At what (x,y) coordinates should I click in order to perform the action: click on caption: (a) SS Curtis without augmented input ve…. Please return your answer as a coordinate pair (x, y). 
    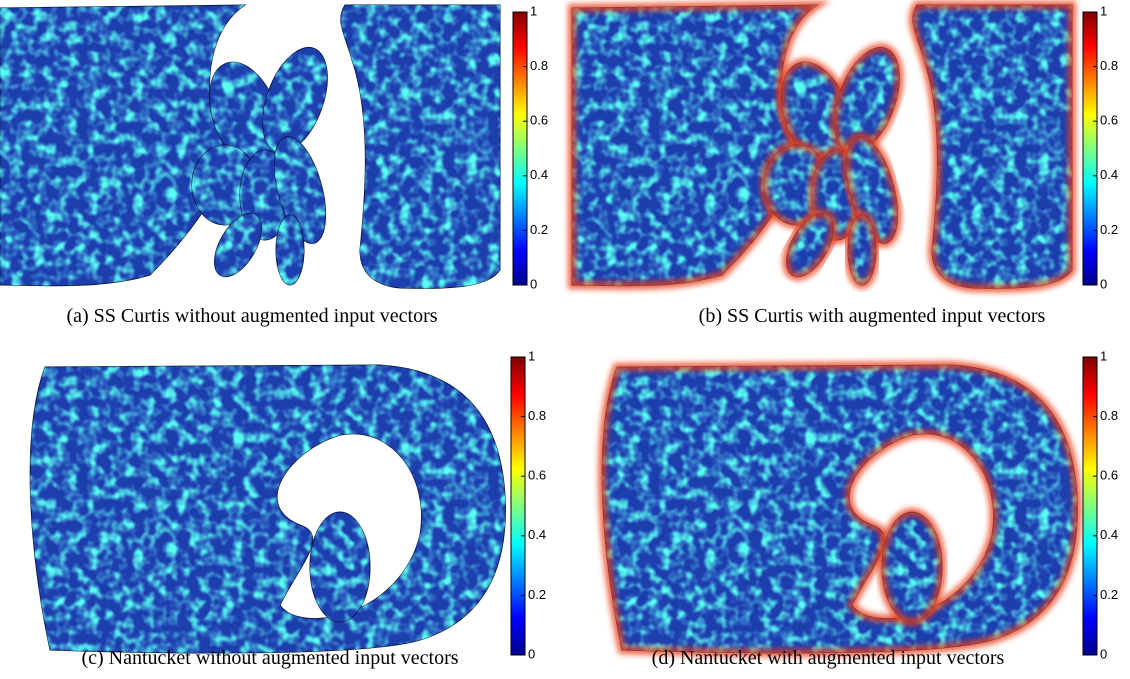
    Looking at the image, I should click on (251, 316).